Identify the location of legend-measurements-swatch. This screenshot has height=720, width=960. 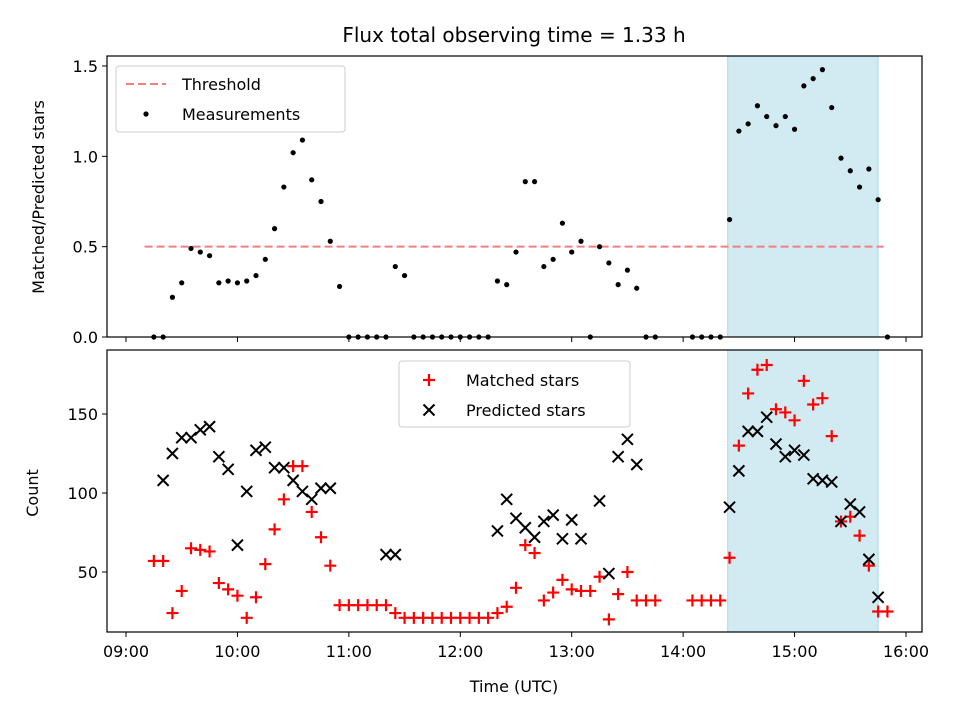
(146, 114).